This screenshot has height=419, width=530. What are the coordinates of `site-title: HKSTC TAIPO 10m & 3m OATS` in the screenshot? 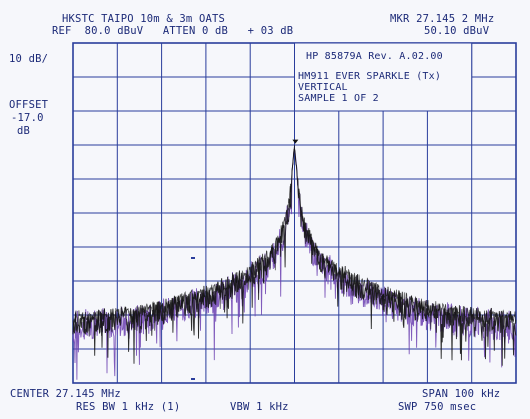 It's located at (144, 19).